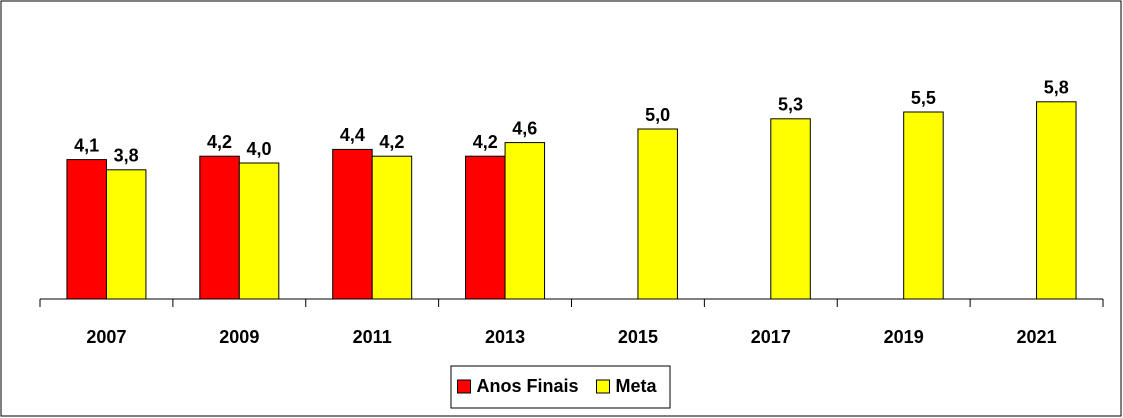 This screenshot has height=418, width=1123. I want to click on x-tick-label: 2021, so click(1037, 337).